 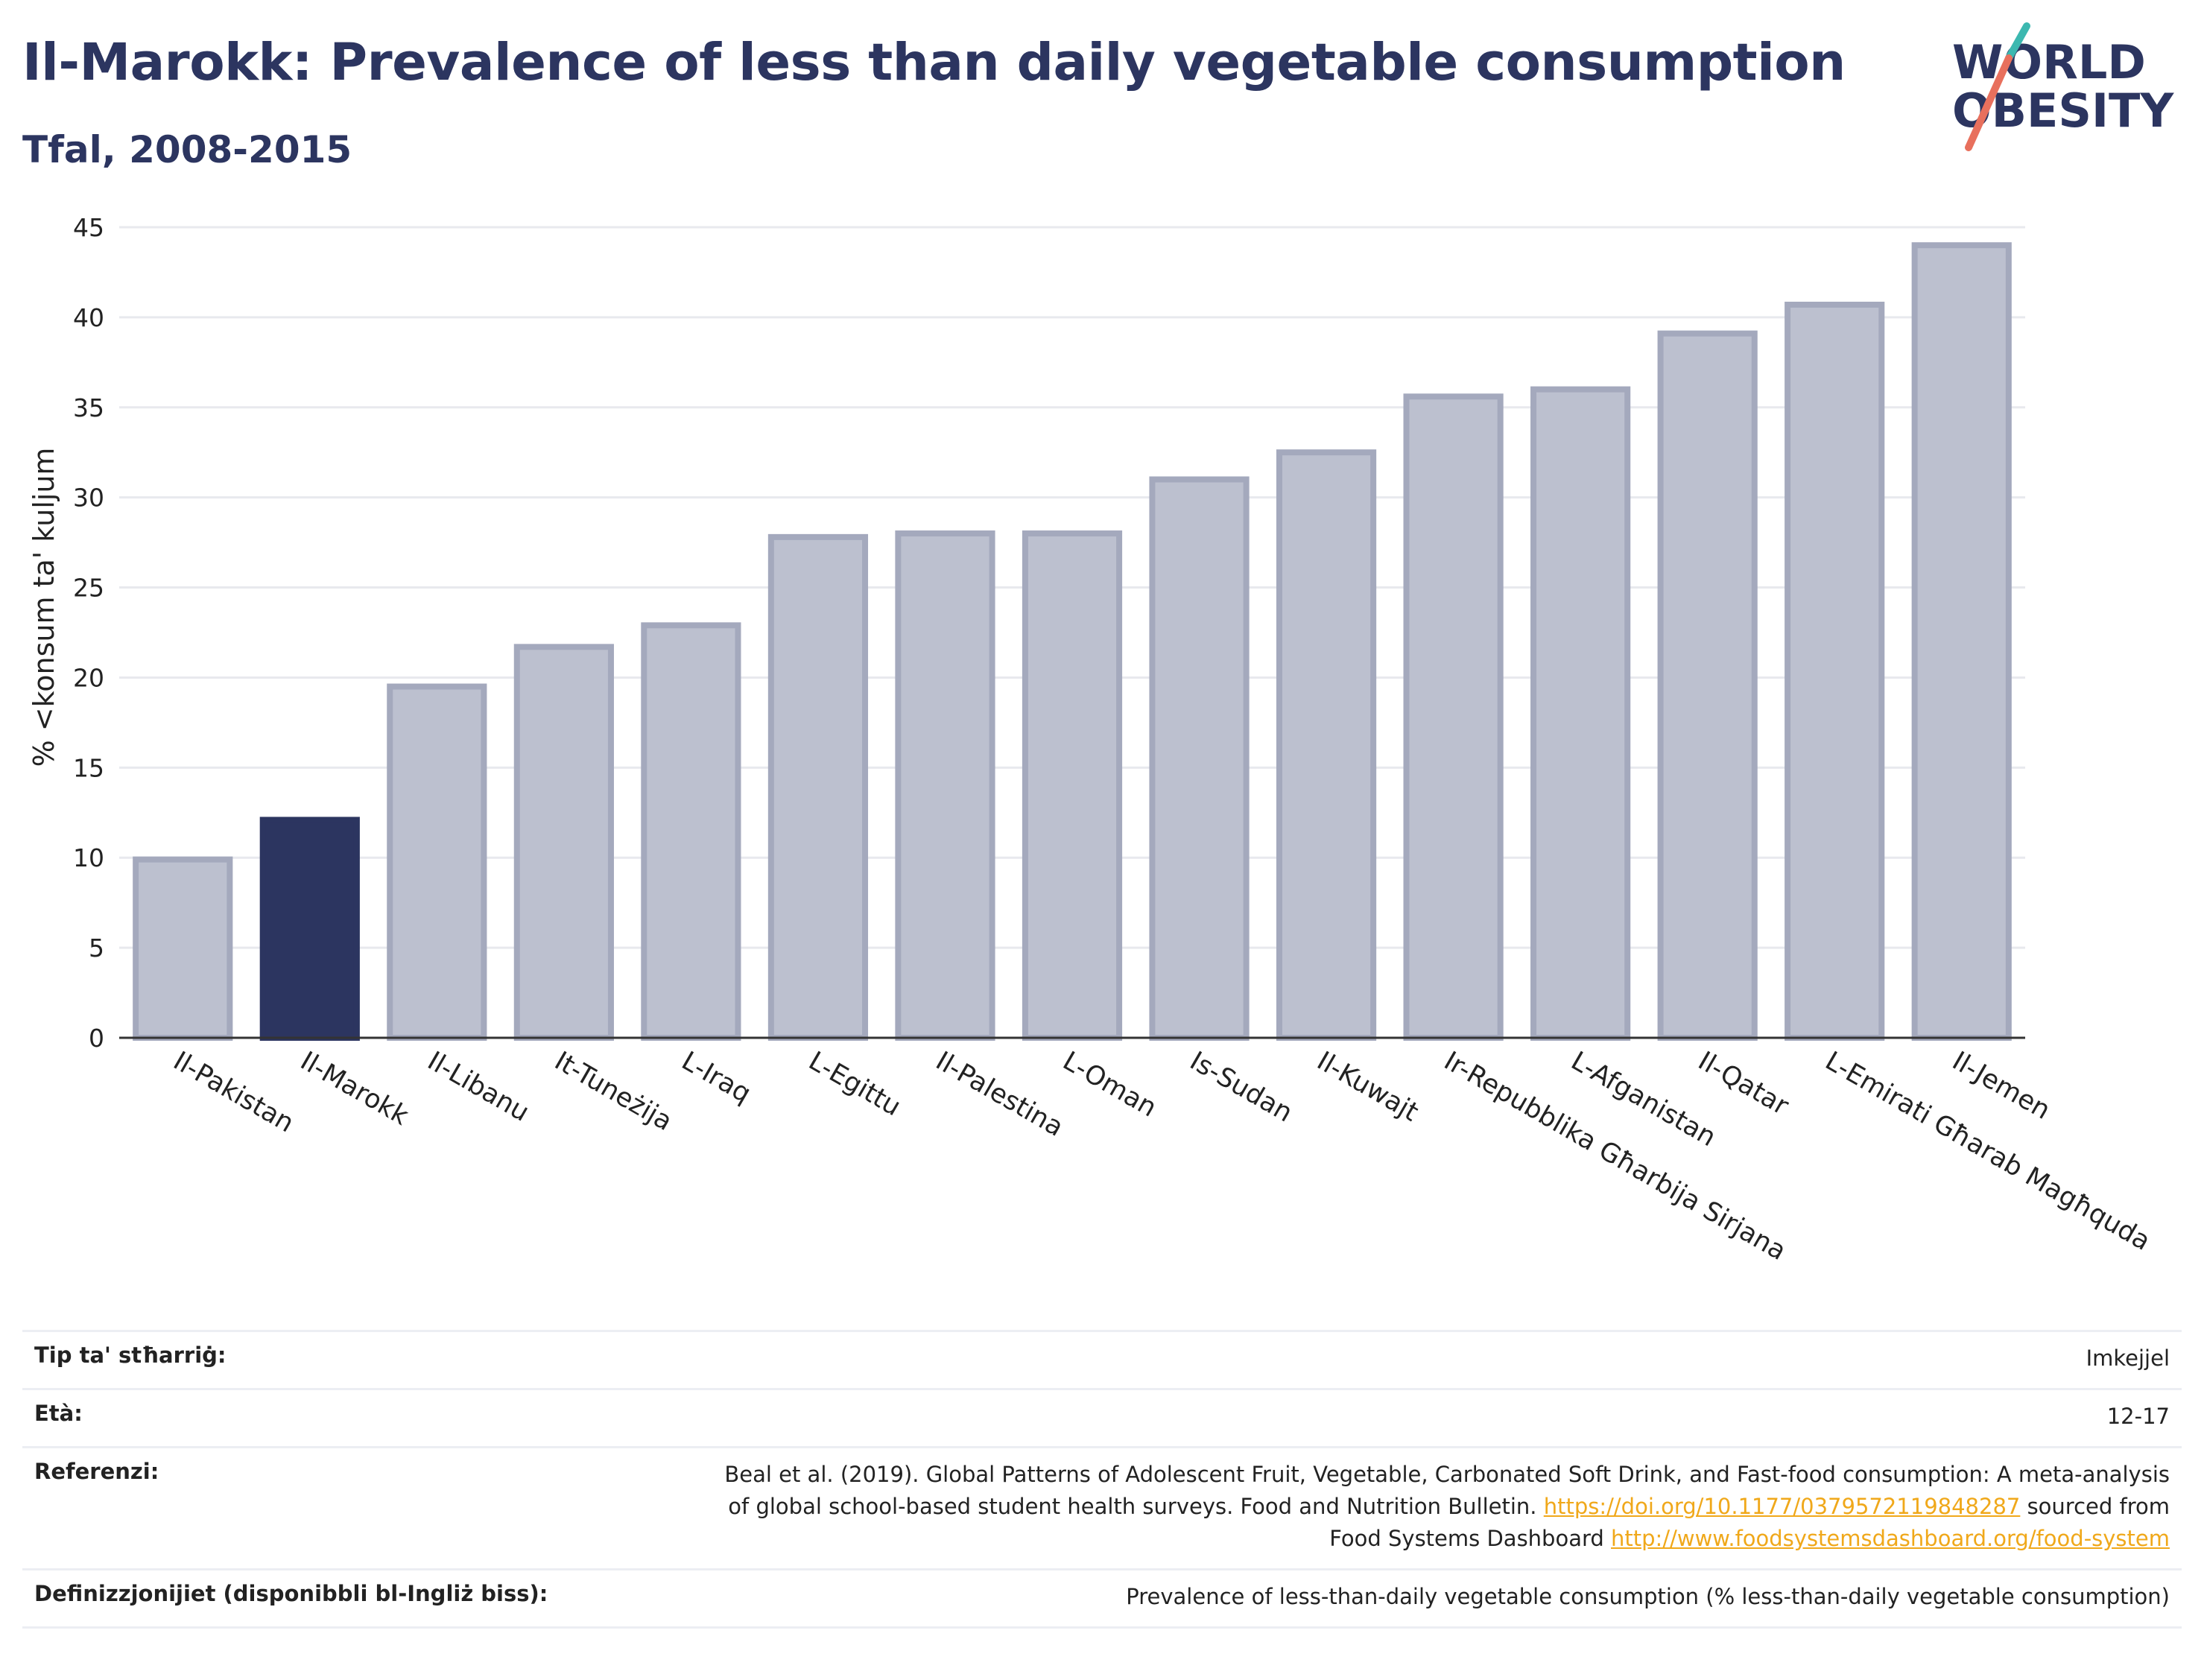 I want to click on meta-key: Tip ta' stħarriġ:, so click(x=363, y=1359).